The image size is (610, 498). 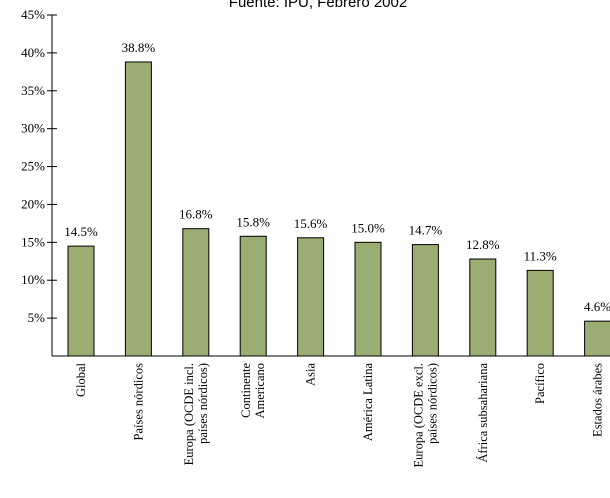 What do you see at coordinates (311, 223) in the screenshot?
I see `data-label: 15.6%` at bounding box center [311, 223].